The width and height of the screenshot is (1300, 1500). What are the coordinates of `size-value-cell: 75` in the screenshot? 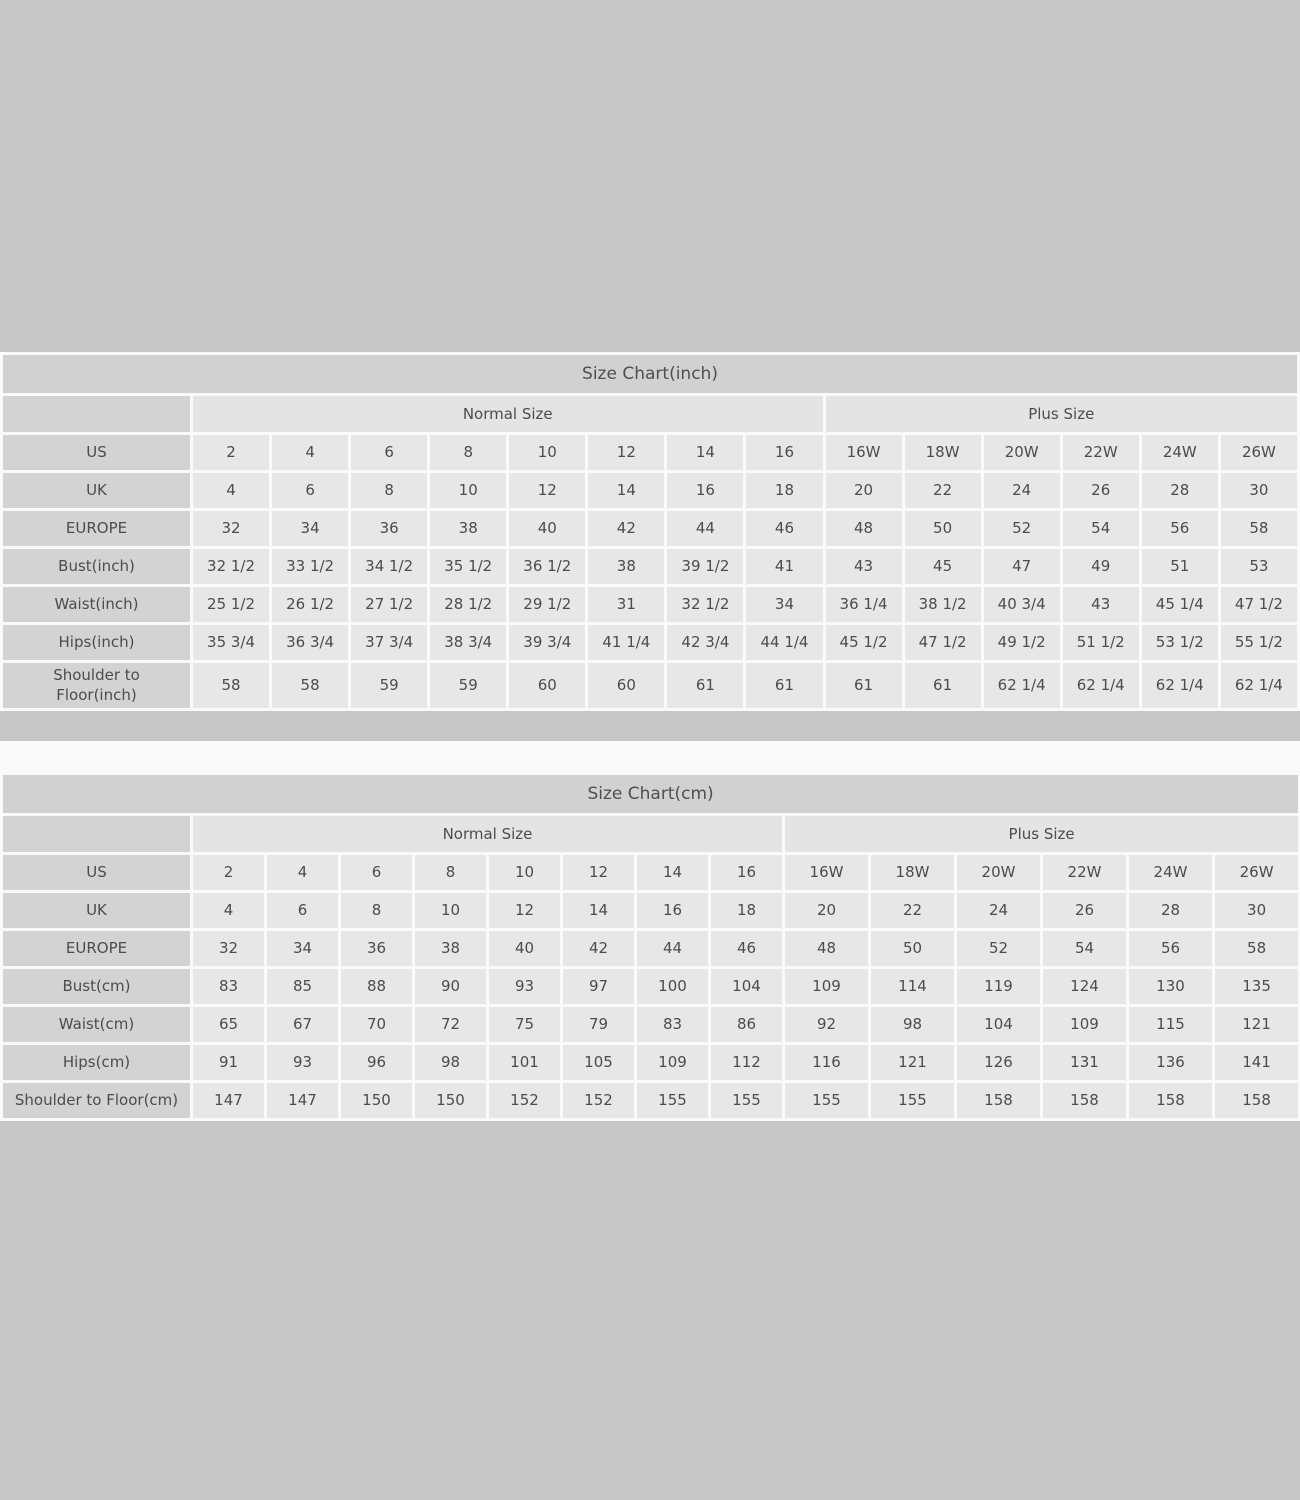 It's located at (524, 1024).